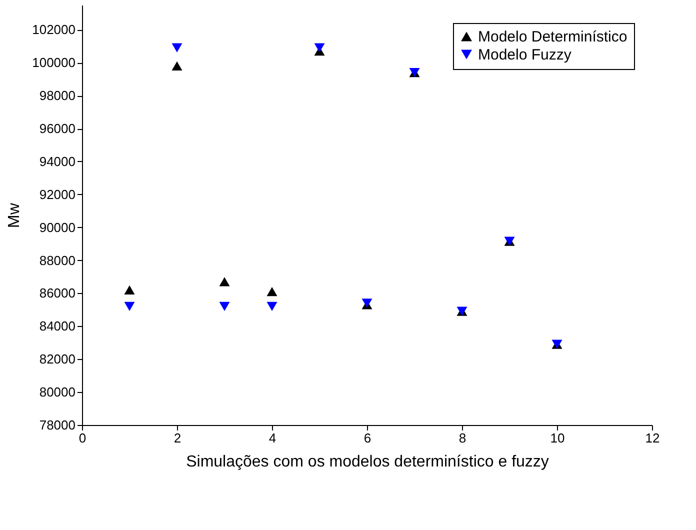 The width and height of the screenshot is (696, 530). What do you see at coordinates (54, 30) in the screenshot?
I see `y-tick-label: 102000` at bounding box center [54, 30].